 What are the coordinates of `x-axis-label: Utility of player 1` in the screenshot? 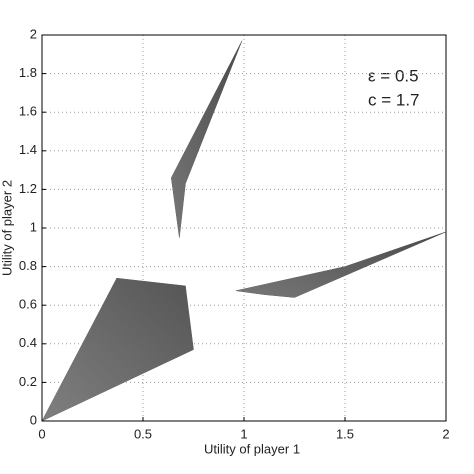 It's located at (252, 448).